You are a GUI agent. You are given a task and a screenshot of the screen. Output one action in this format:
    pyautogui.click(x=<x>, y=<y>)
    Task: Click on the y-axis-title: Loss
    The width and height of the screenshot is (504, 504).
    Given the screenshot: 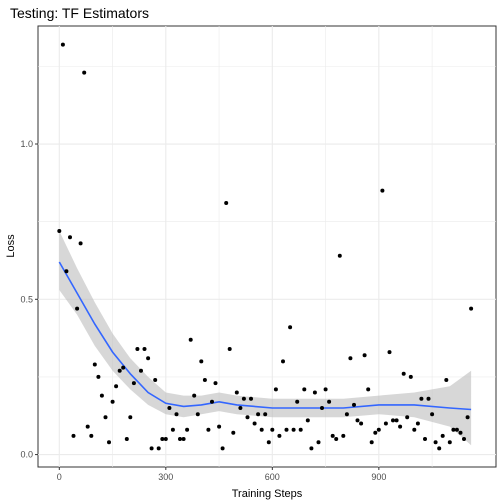 What is the action you would take?
    pyautogui.click(x=11, y=246)
    